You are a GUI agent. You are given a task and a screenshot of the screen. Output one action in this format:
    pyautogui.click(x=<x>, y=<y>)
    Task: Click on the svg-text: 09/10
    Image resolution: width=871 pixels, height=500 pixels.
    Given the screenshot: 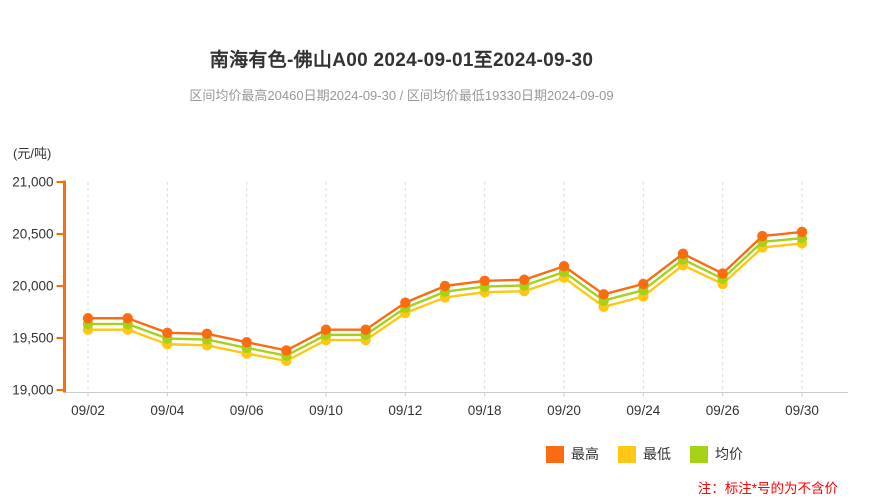 What is the action you would take?
    pyautogui.click(x=326, y=410)
    